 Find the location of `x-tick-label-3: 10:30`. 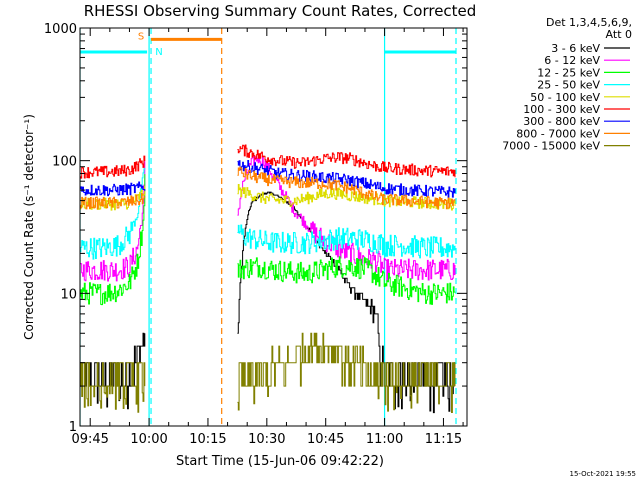

x-tick-label-3: 10:30 is located at coordinates (266, 439).